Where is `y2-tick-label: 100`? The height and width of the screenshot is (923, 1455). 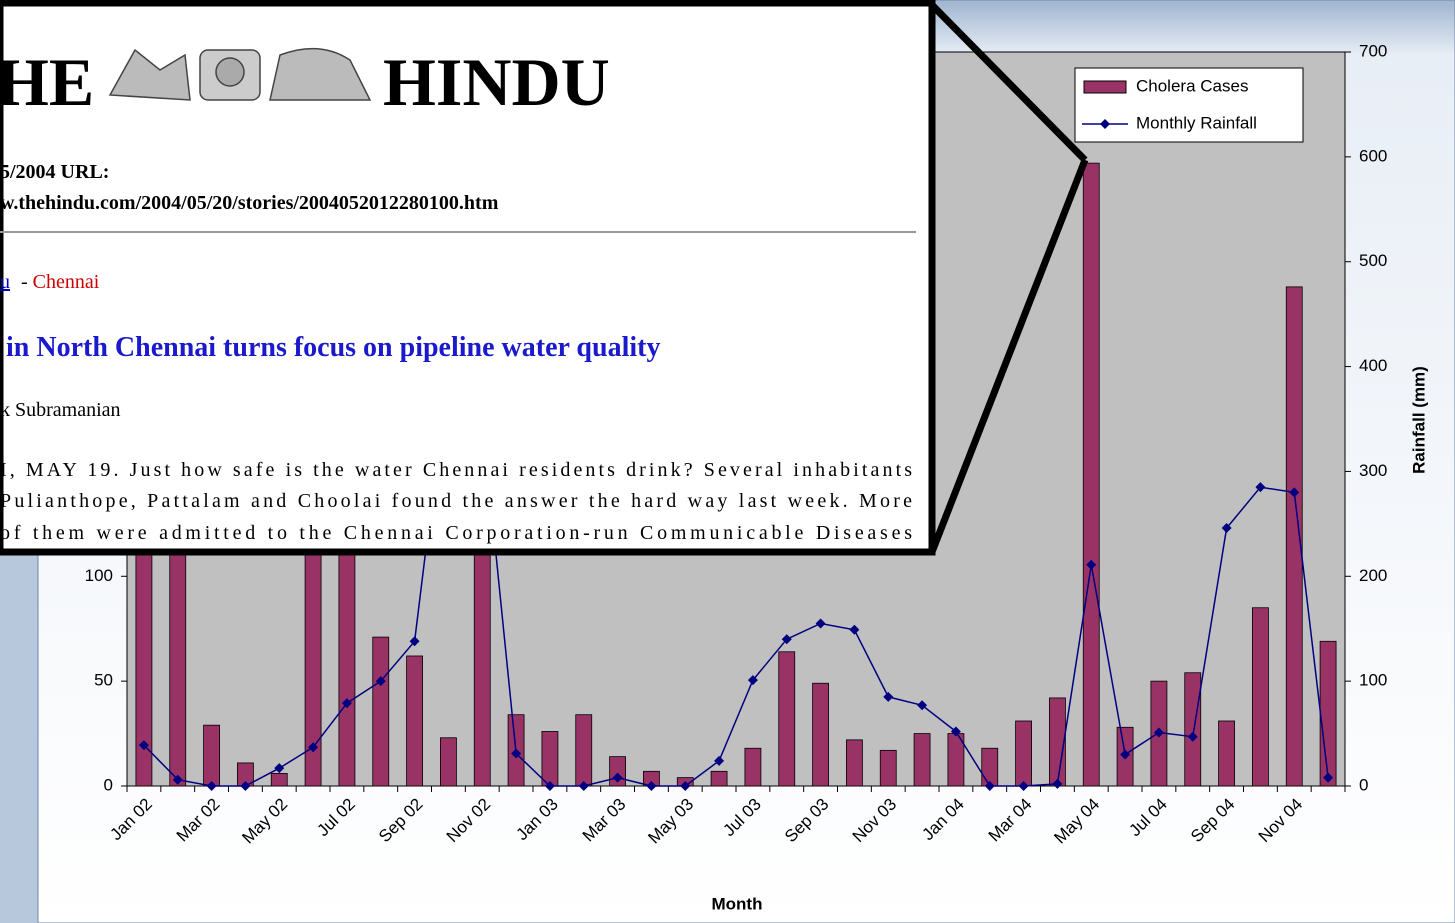 y2-tick-label: 100 is located at coordinates (1373, 680).